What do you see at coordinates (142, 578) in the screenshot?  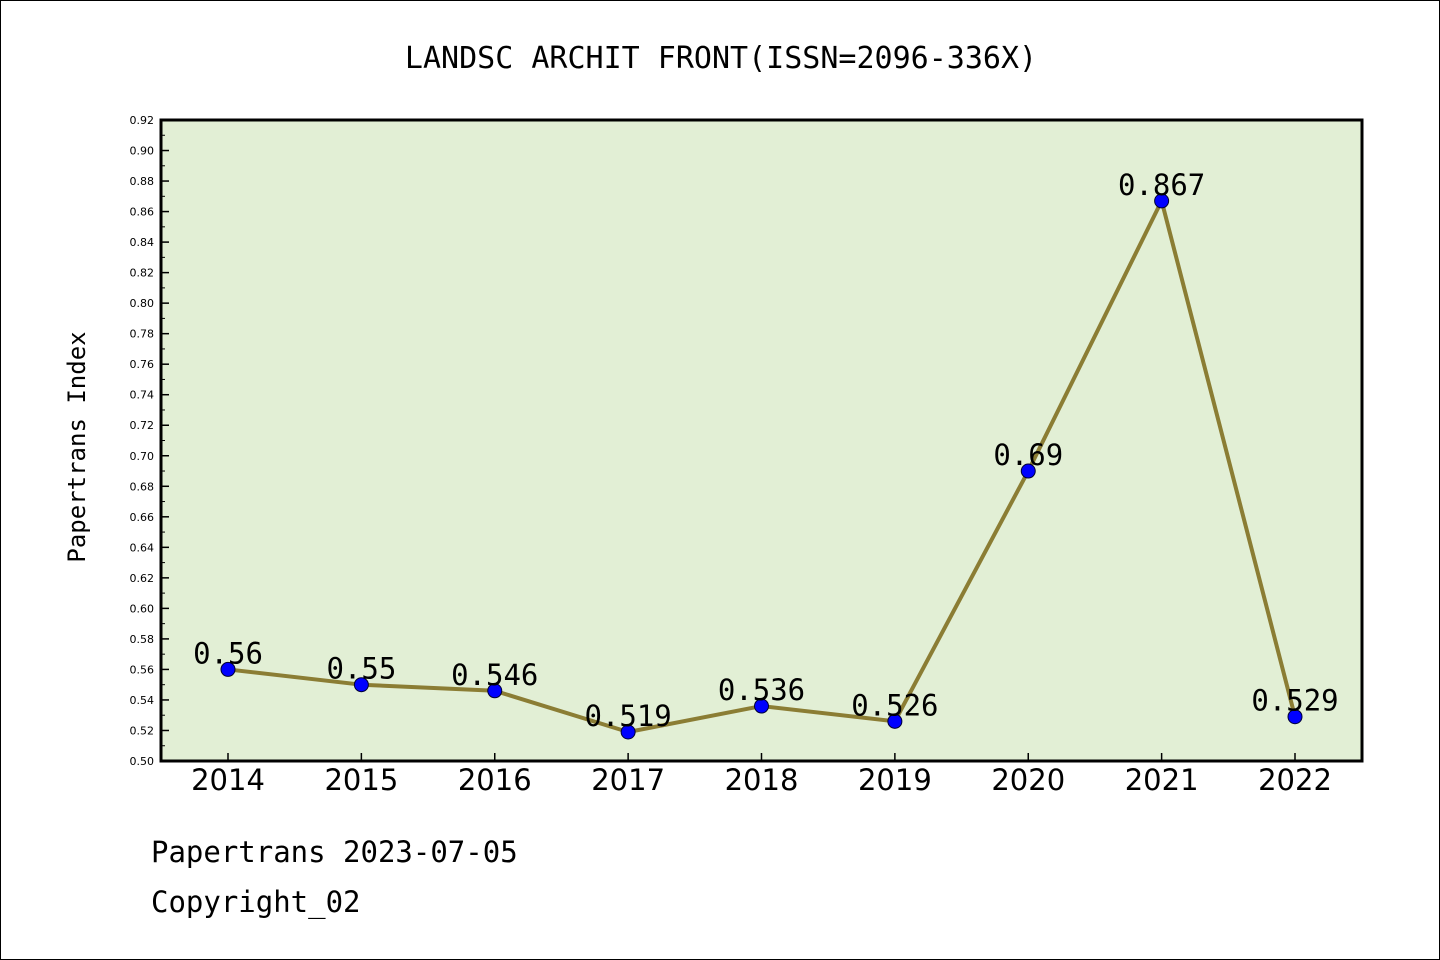 I see `y-tick-label: 0.62` at bounding box center [142, 578].